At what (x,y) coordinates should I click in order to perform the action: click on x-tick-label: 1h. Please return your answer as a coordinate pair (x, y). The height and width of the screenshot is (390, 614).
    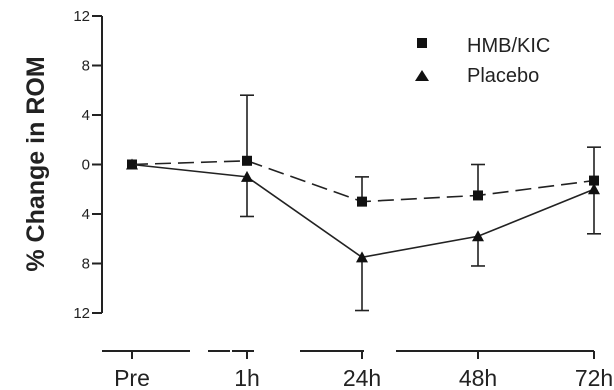
    Looking at the image, I should click on (247, 377).